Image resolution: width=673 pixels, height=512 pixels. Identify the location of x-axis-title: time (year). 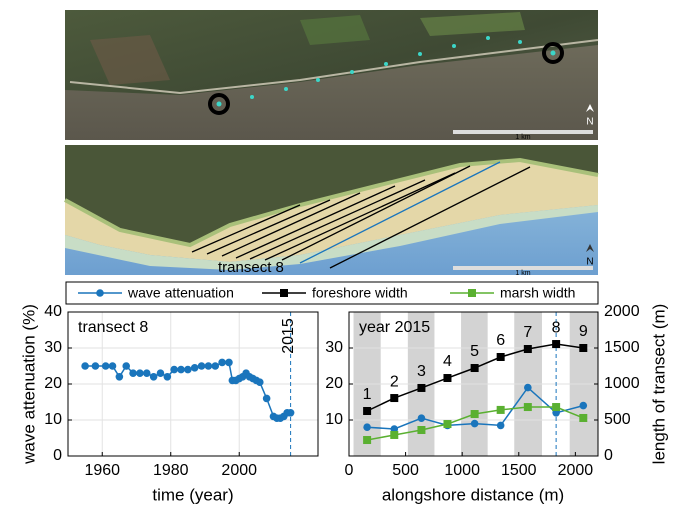
(192, 494).